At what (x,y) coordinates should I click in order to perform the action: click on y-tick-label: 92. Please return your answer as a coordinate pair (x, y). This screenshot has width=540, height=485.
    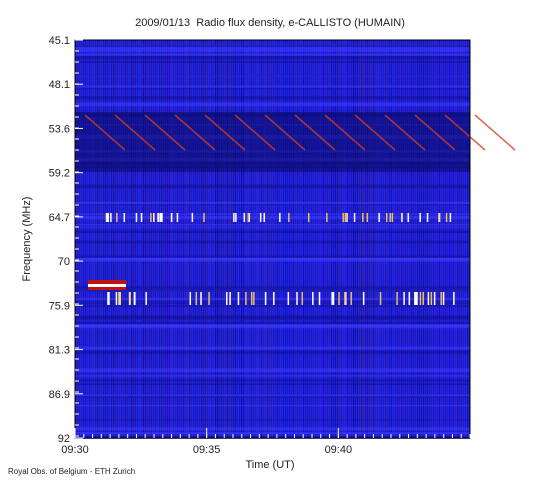
    Looking at the image, I should click on (64, 439).